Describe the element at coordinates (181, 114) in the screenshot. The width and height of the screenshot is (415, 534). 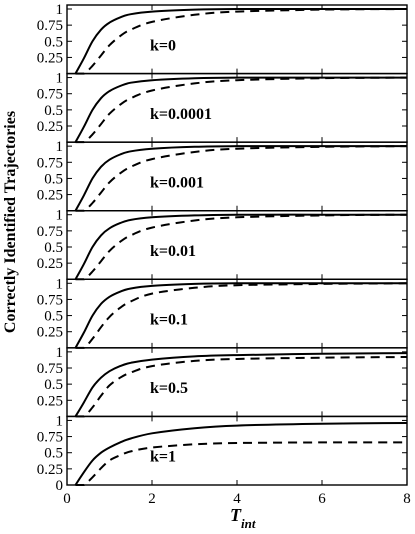
I see `panel-label: k=0.0001` at that location.